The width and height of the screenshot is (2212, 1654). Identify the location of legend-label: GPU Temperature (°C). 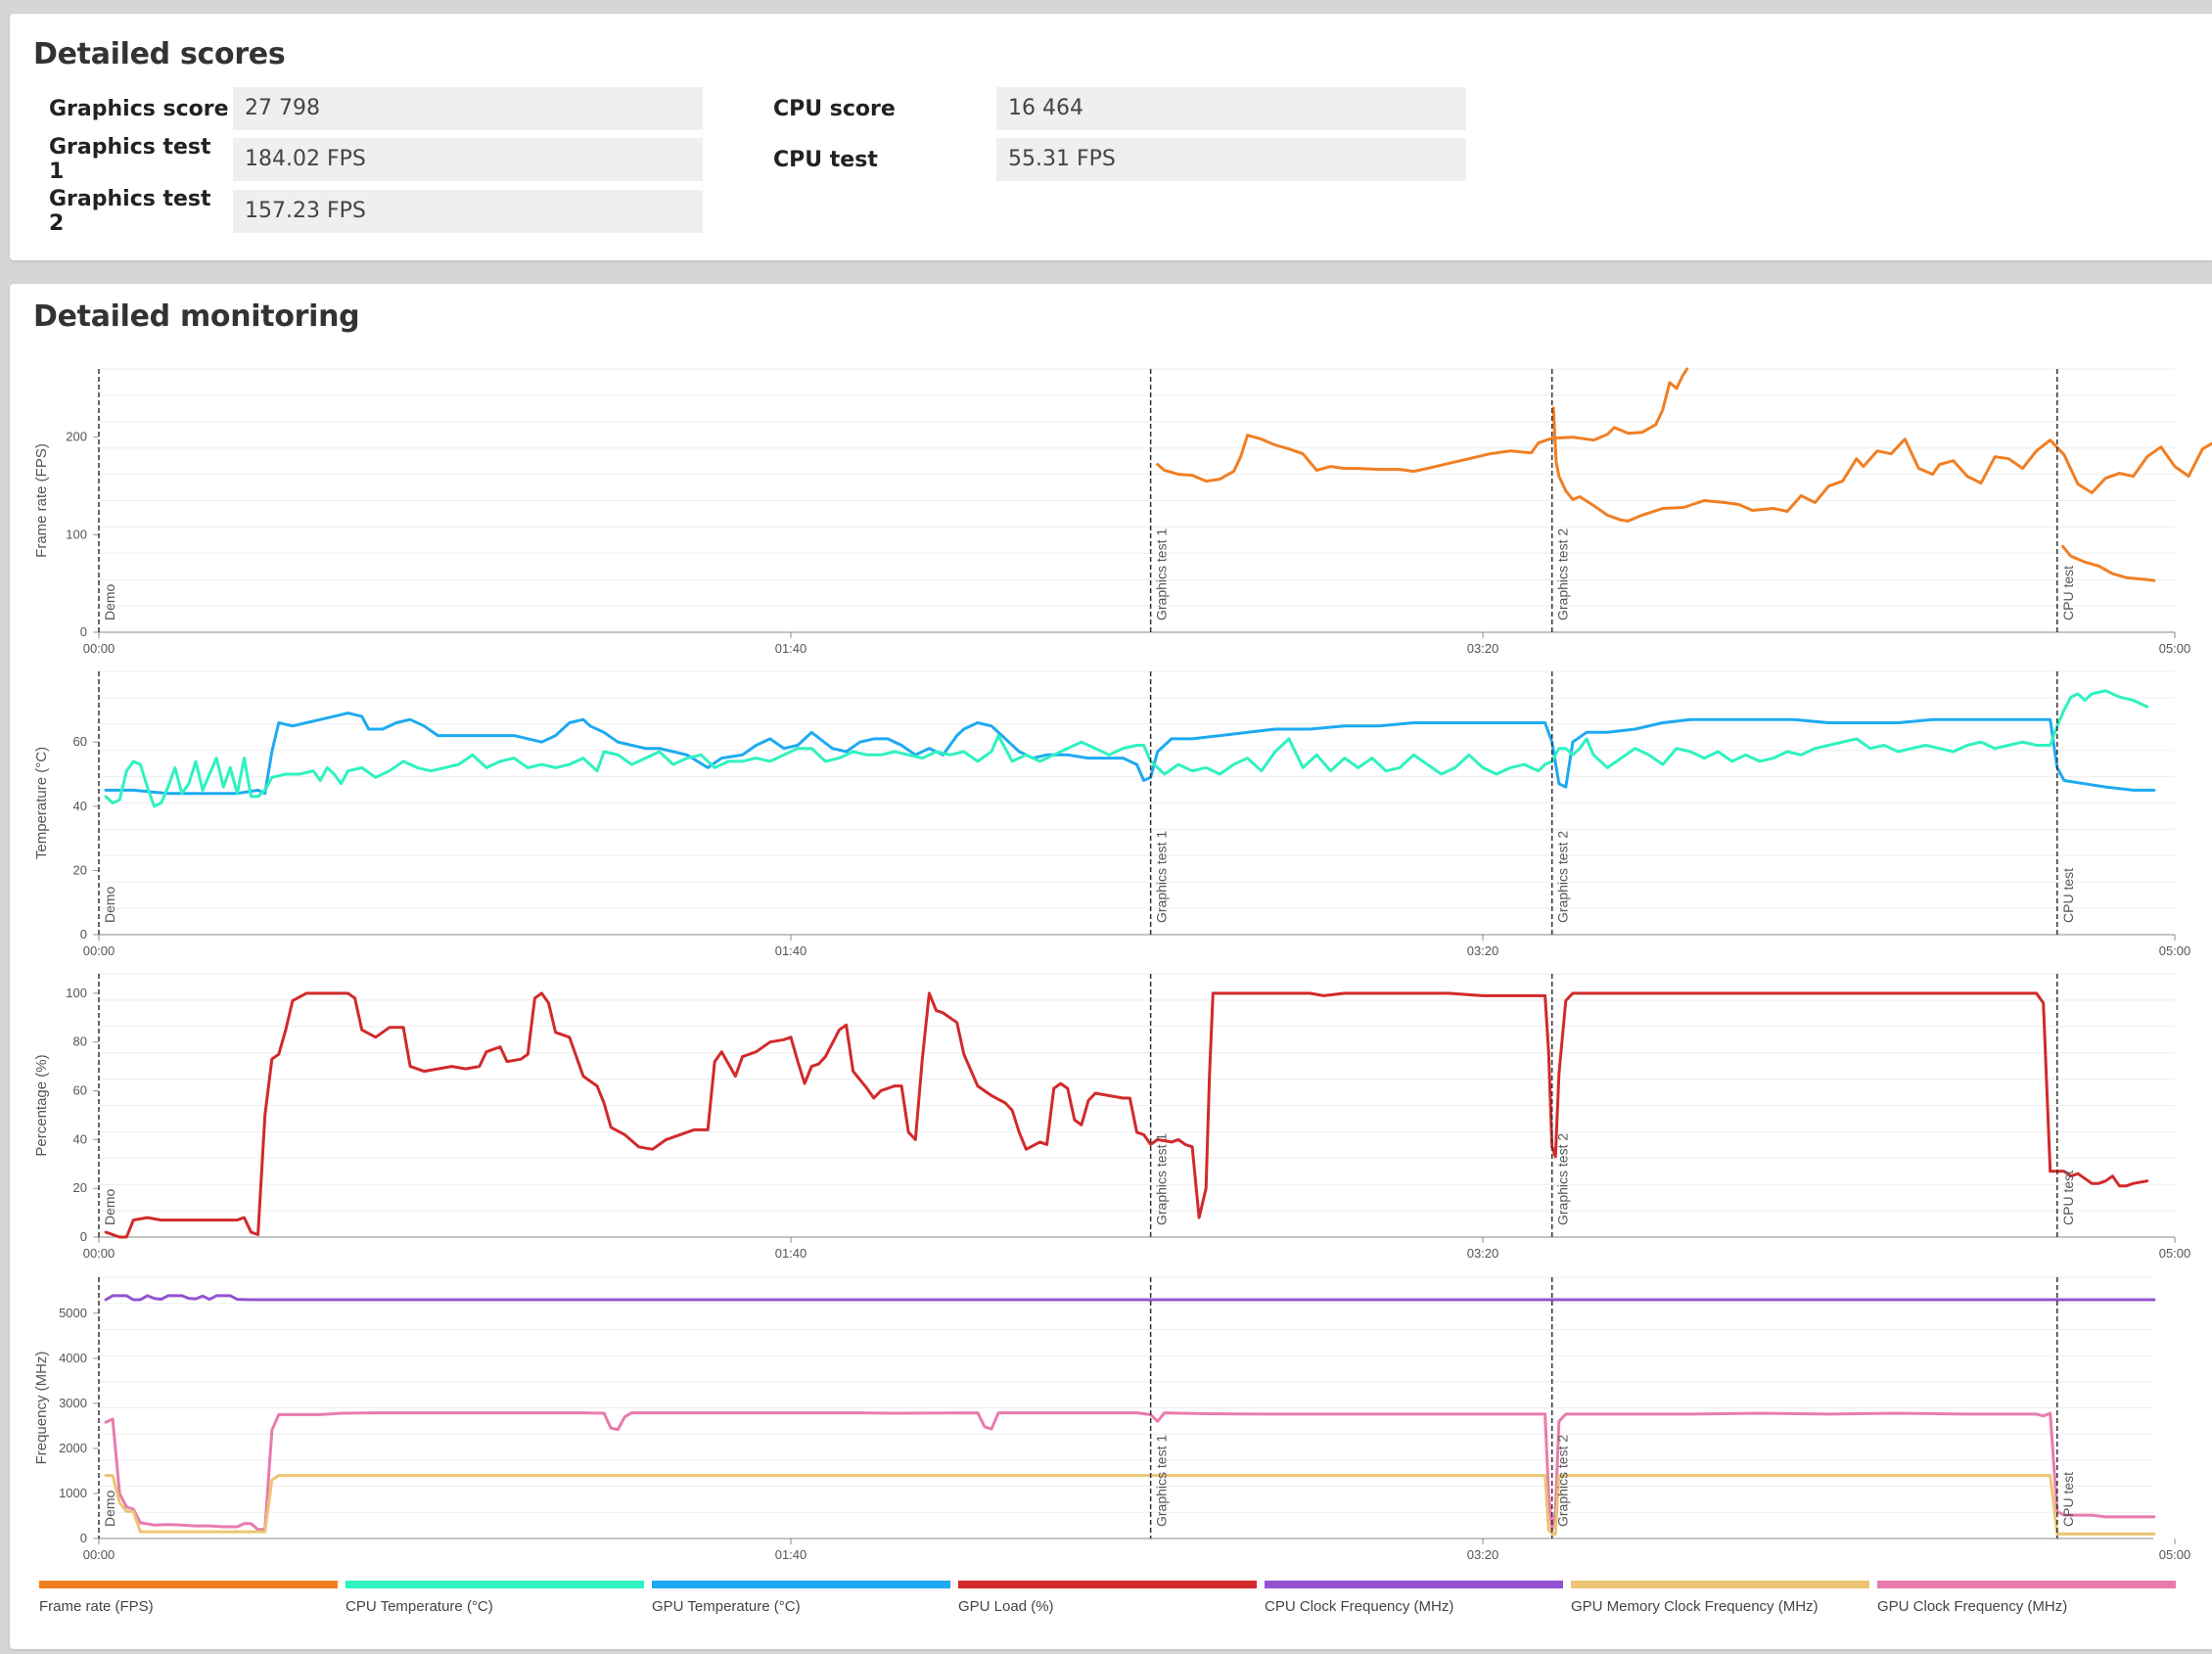
(726, 1606).